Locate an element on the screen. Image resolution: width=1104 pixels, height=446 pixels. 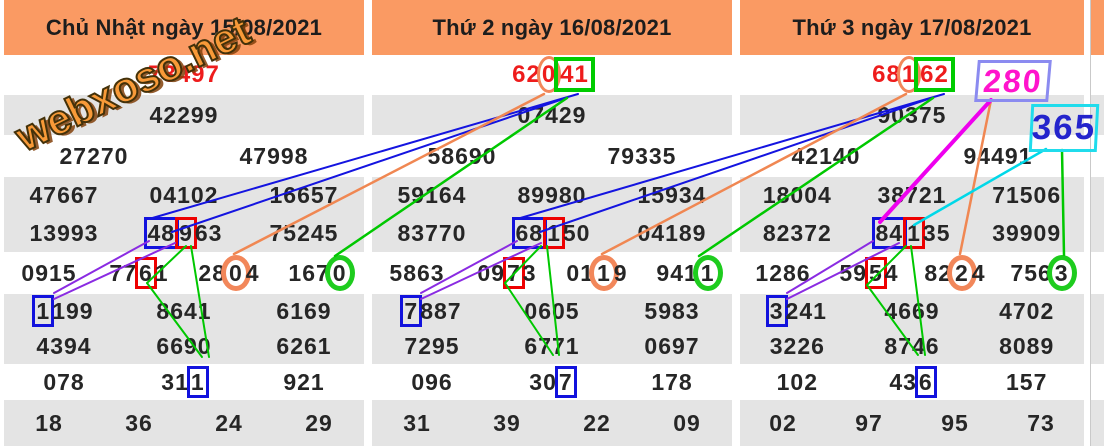
digits: 01 is located at coordinates (580, 272).